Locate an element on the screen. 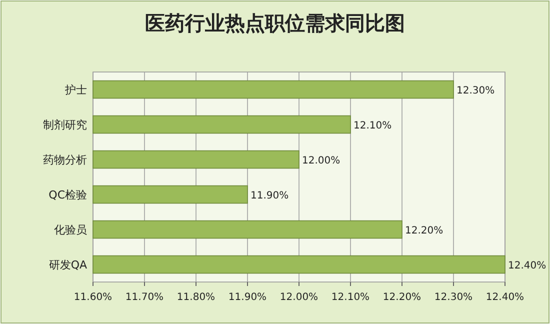 Image resolution: width=550 pixels, height=324 pixels. data-label: 12.30% is located at coordinates (475, 91).